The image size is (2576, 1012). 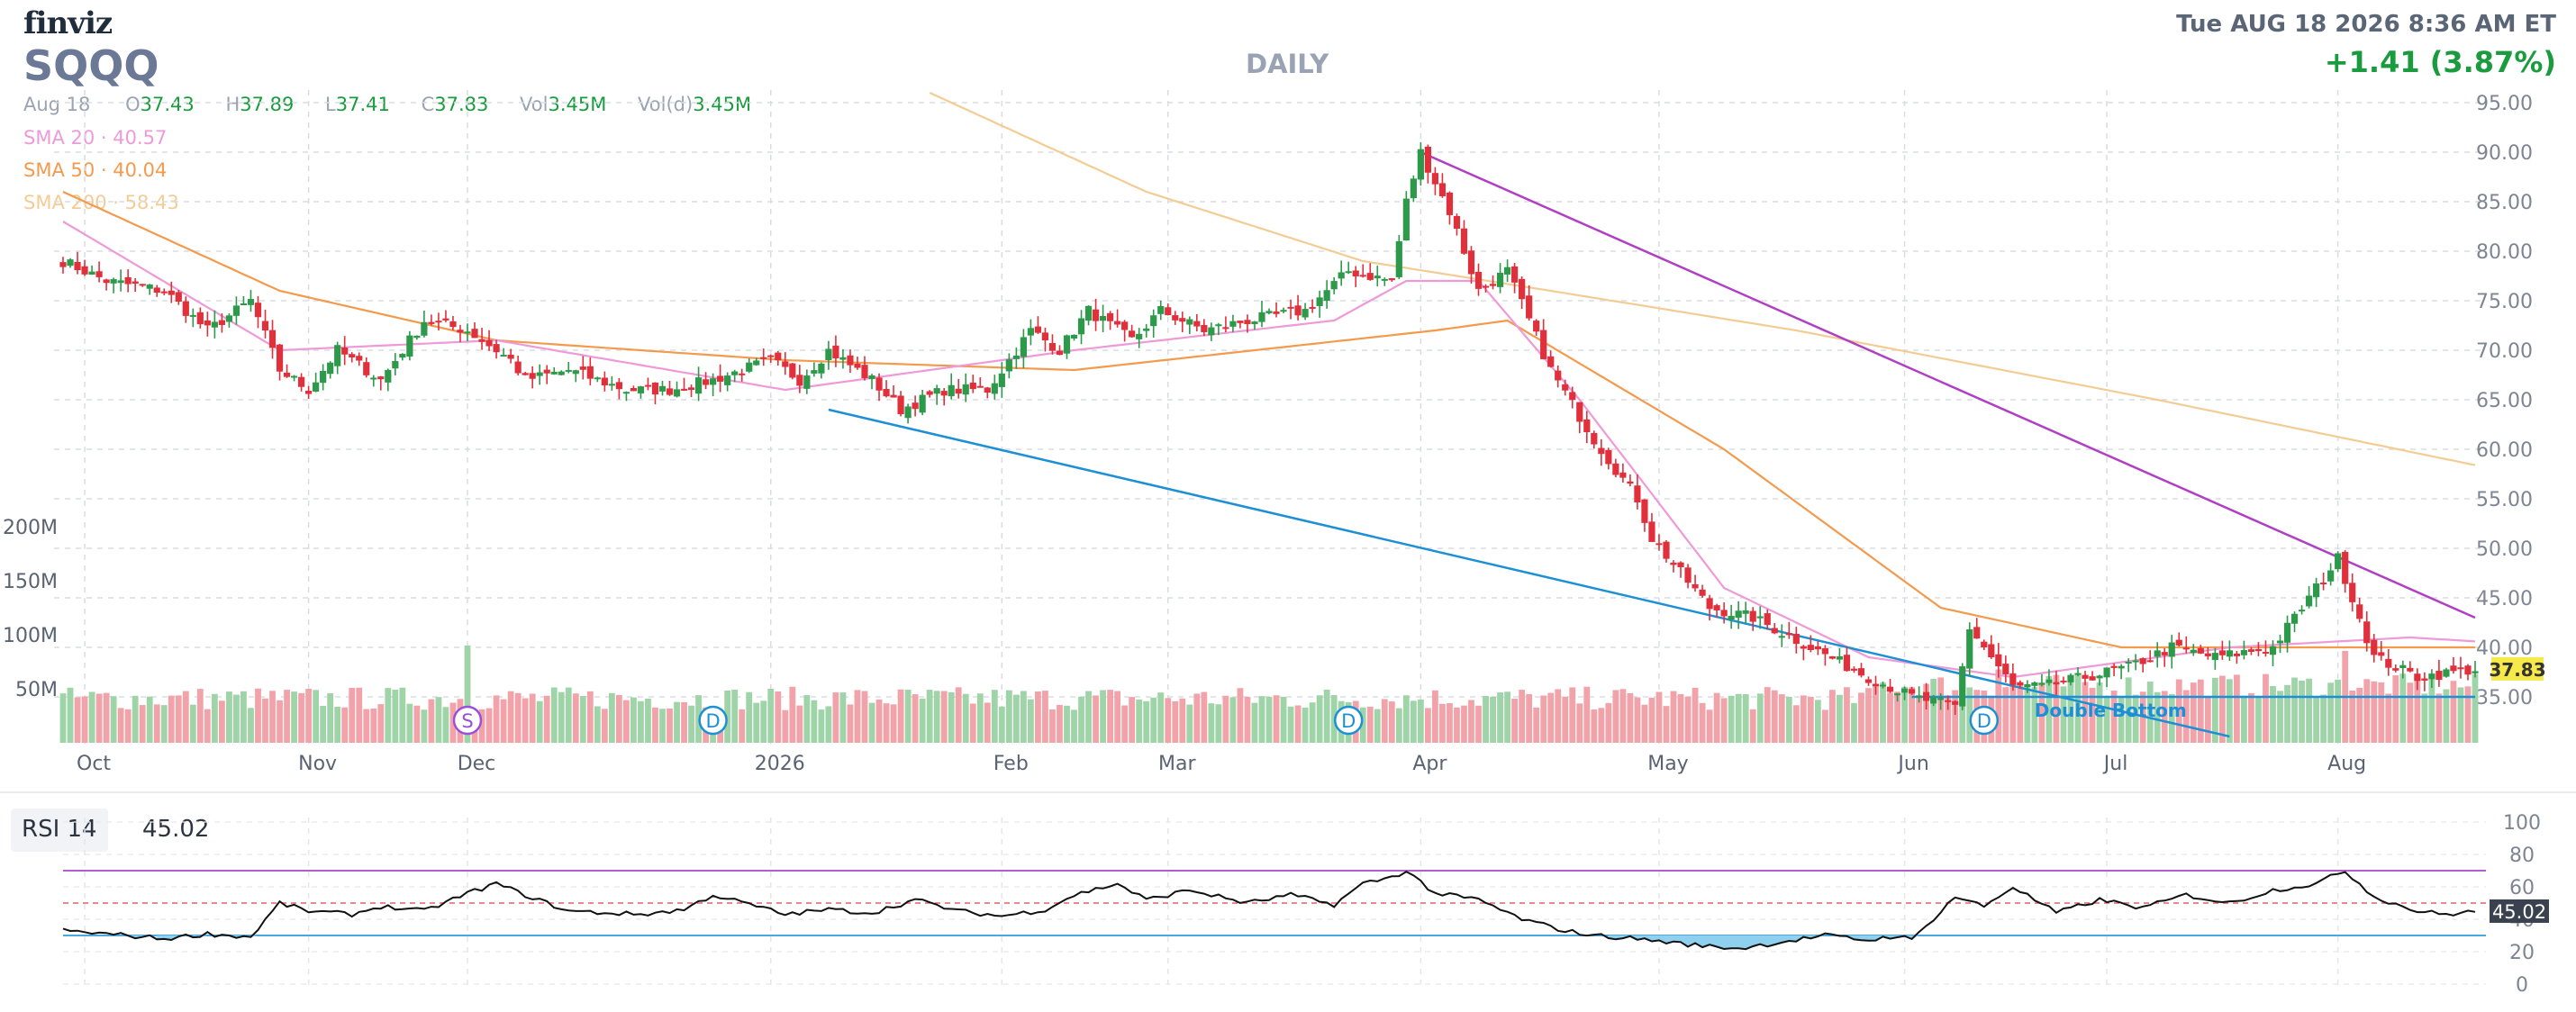 What do you see at coordinates (101, 202) in the screenshot?
I see `sma200-legend: SMA 200 · 58.43` at bounding box center [101, 202].